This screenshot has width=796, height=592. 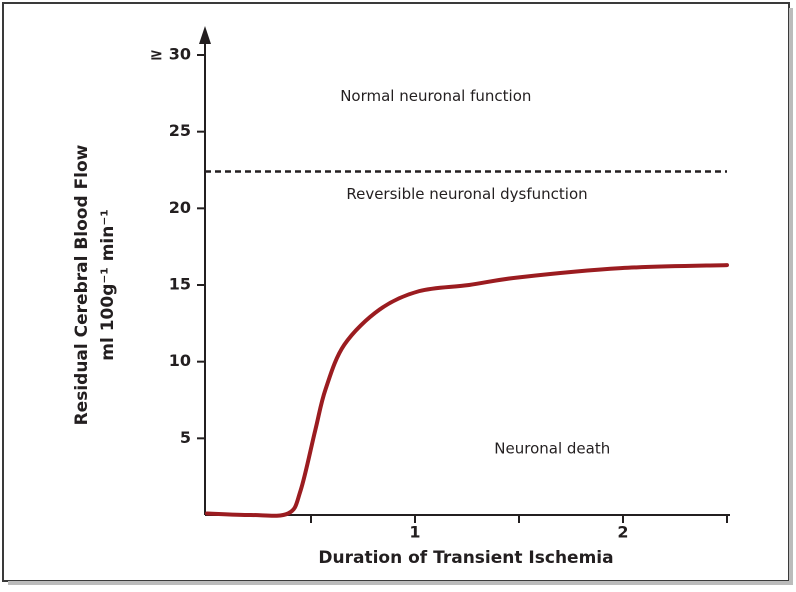 What do you see at coordinates (205, 35) in the screenshot?
I see `y-axis-arrow` at bounding box center [205, 35].